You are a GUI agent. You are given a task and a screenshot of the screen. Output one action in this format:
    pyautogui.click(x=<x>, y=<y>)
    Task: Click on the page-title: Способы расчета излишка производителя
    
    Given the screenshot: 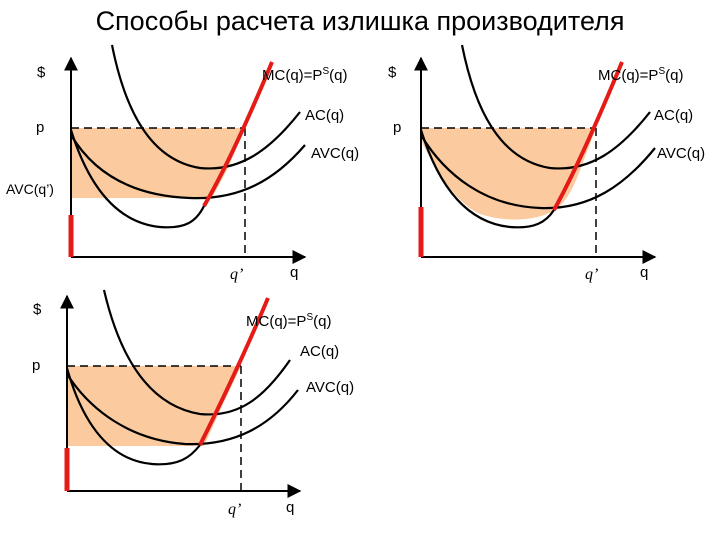 What is the action you would take?
    pyautogui.click(x=360, y=21)
    